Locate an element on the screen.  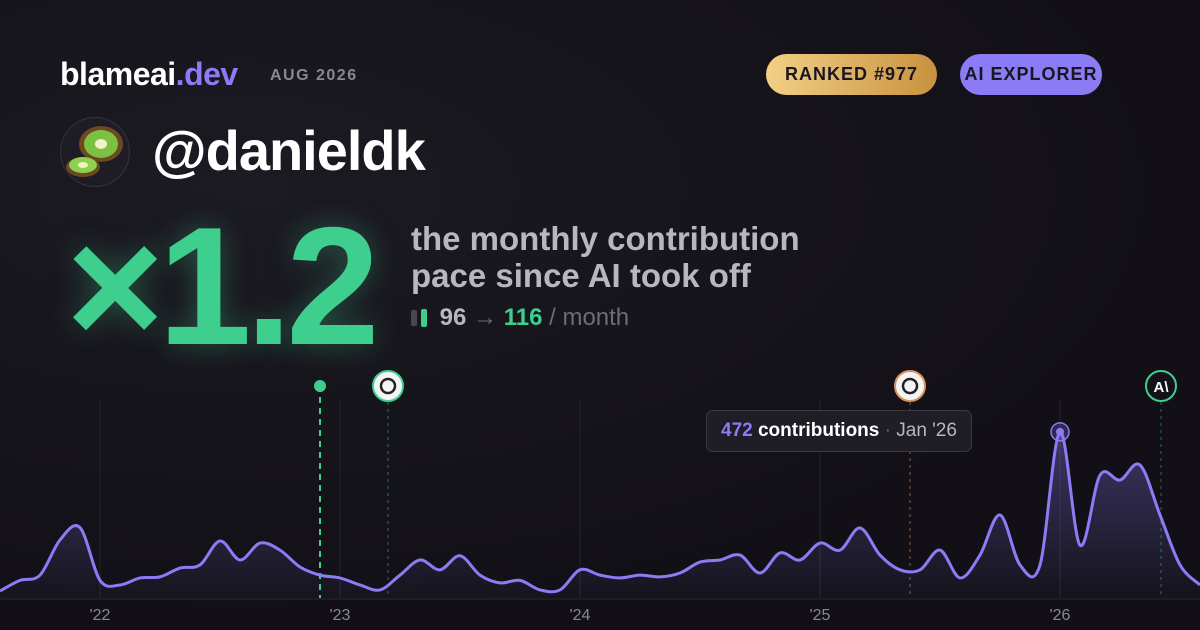
caption-line: the monthly contribution is located at coordinates (605, 238).